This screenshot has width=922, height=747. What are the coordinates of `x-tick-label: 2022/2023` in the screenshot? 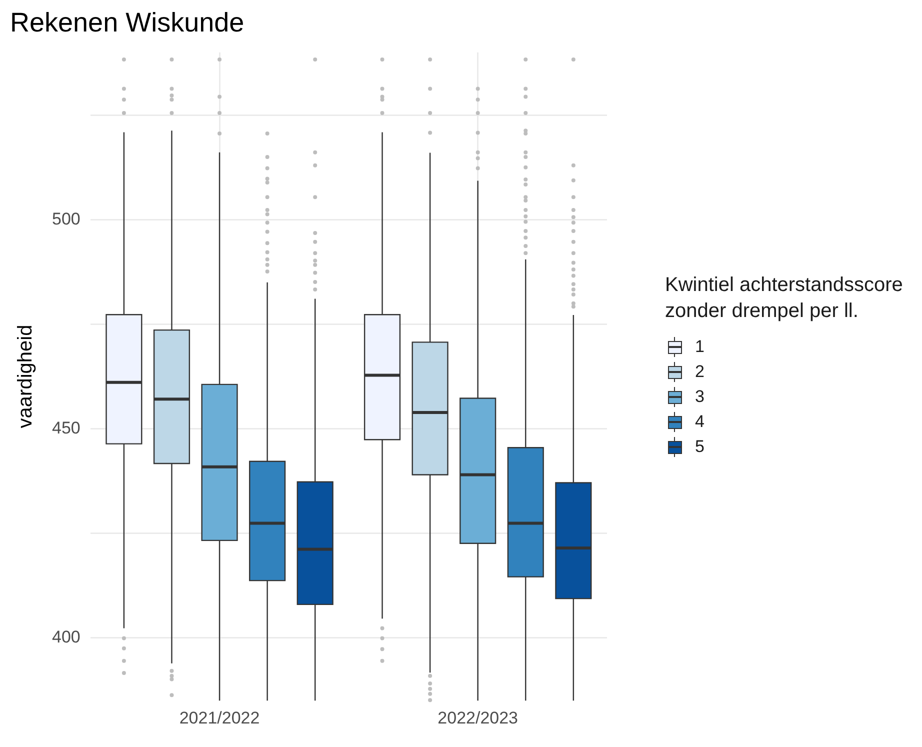 It's located at (478, 718).